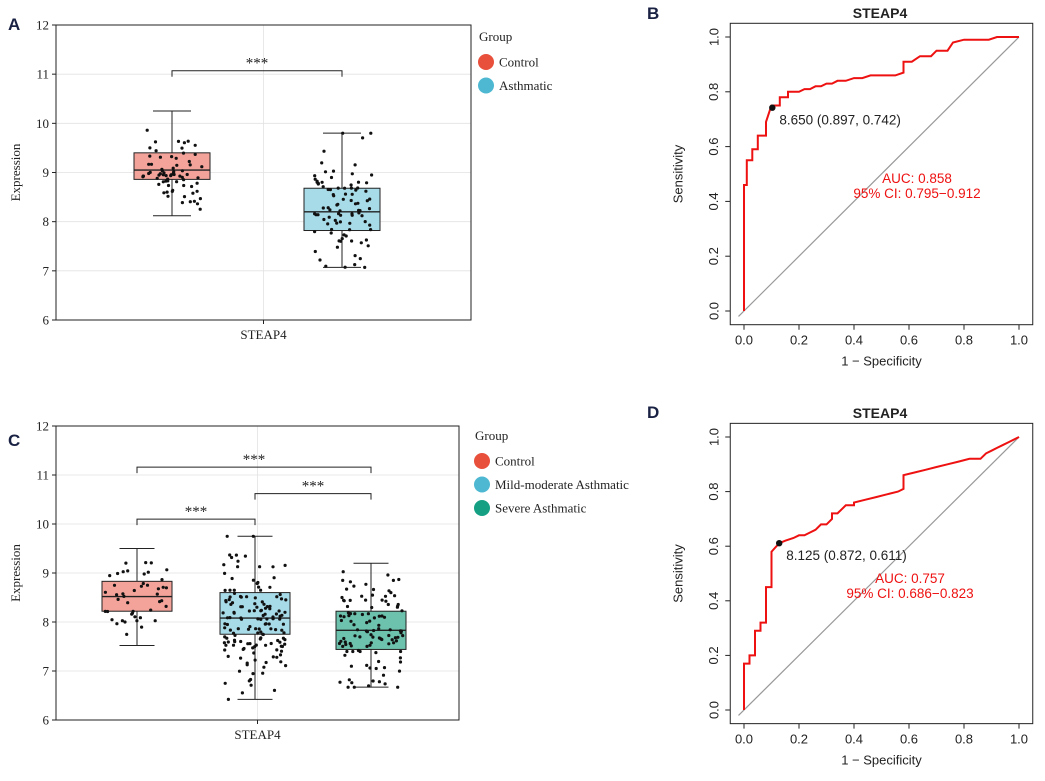 The height and width of the screenshot is (781, 1045). What do you see at coordinates (909, 340) in the screenshot?
I see `x-tick-label: 0.6` at bounding box center [909, 340].